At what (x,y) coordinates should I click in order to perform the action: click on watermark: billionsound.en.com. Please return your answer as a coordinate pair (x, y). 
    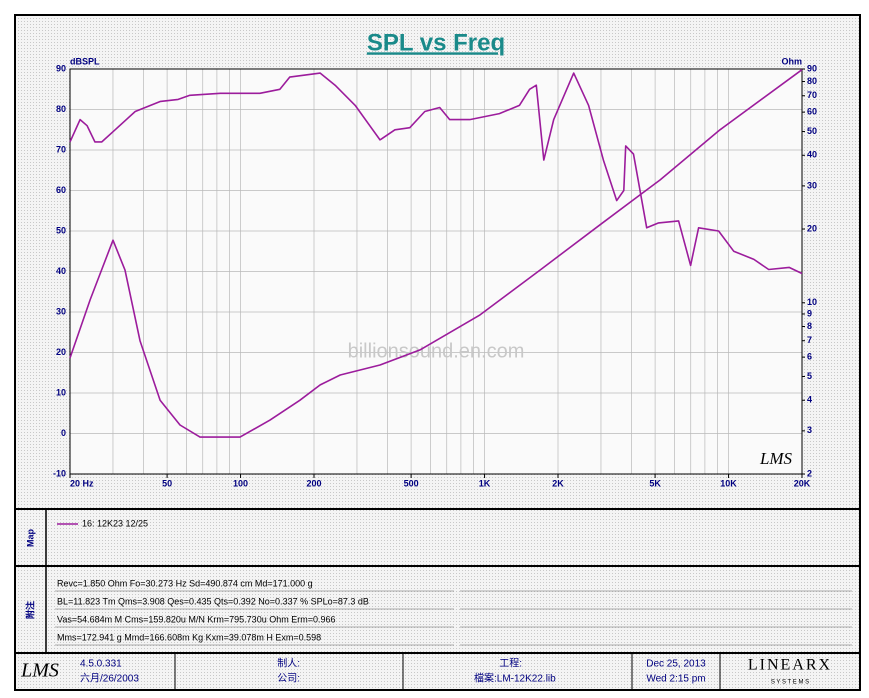
    Looking at the image, I should click on (436, 351).